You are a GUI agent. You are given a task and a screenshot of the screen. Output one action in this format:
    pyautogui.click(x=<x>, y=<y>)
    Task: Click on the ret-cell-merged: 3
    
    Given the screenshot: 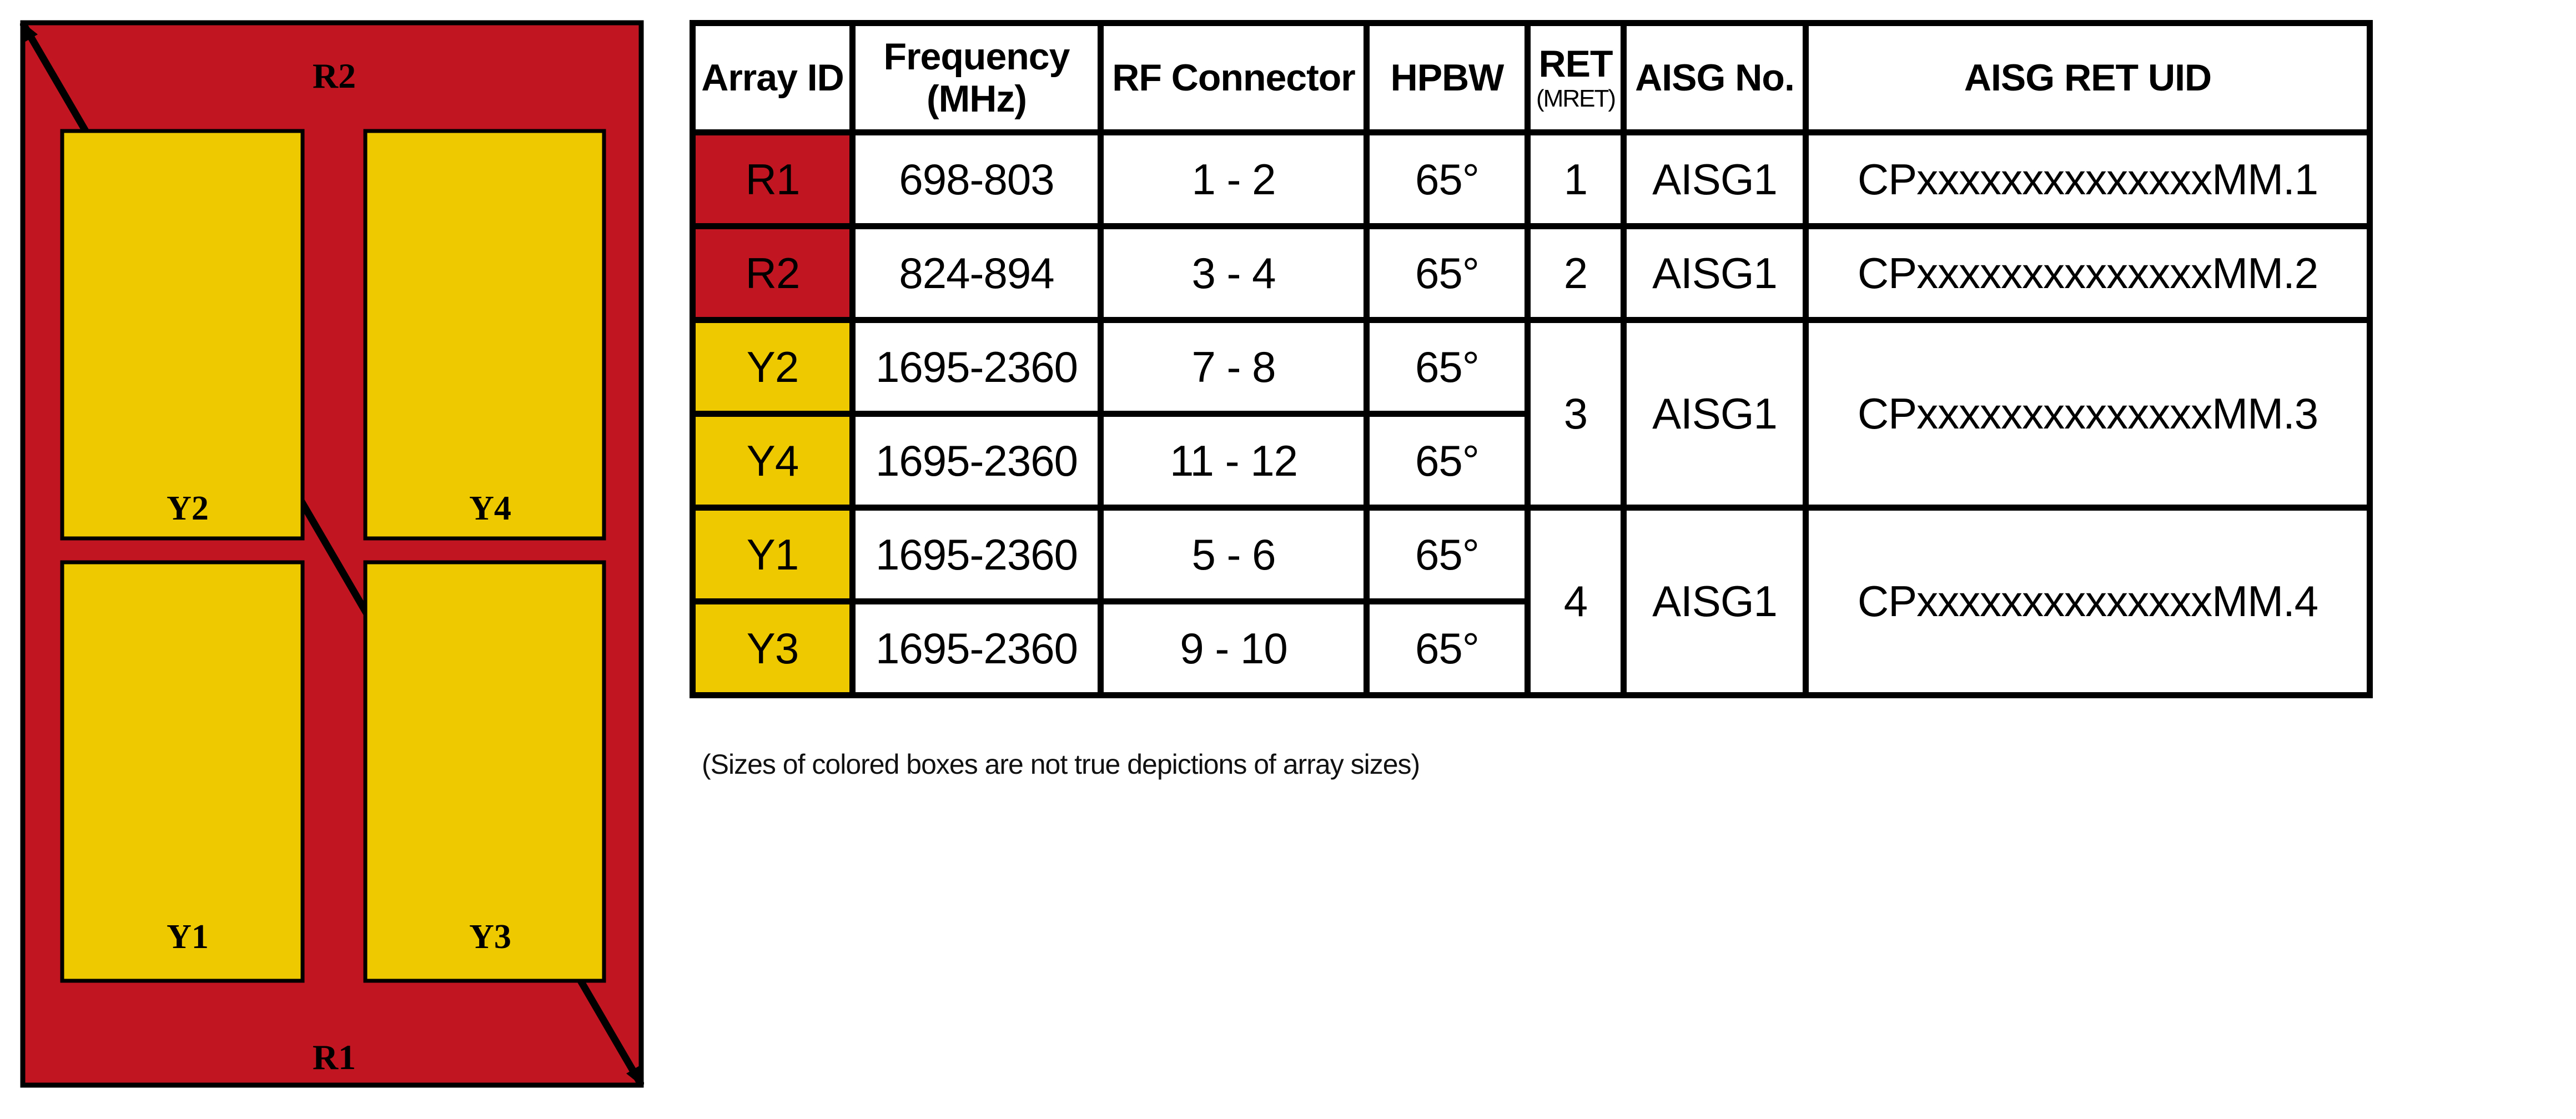 What is the action you would take?
    pyautogui.click(x=1576, y=414)
    